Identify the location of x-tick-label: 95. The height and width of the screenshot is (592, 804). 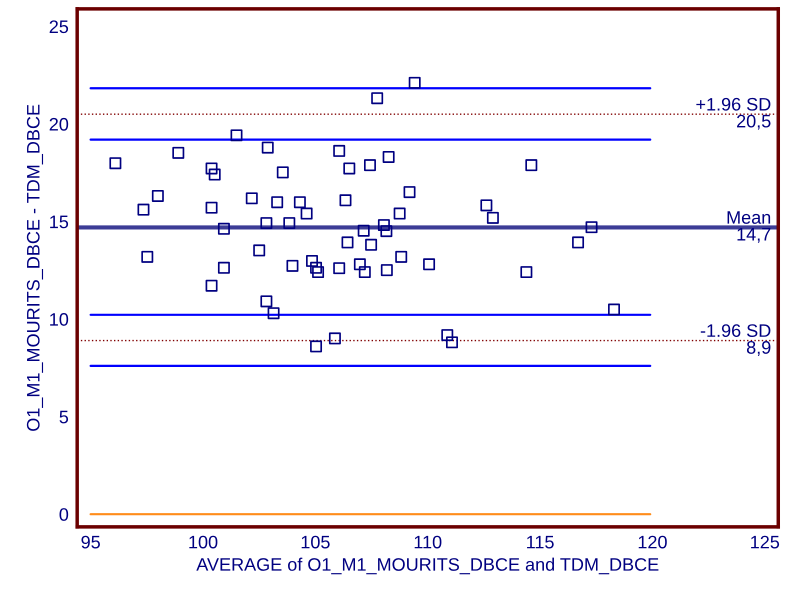
(90, 542).